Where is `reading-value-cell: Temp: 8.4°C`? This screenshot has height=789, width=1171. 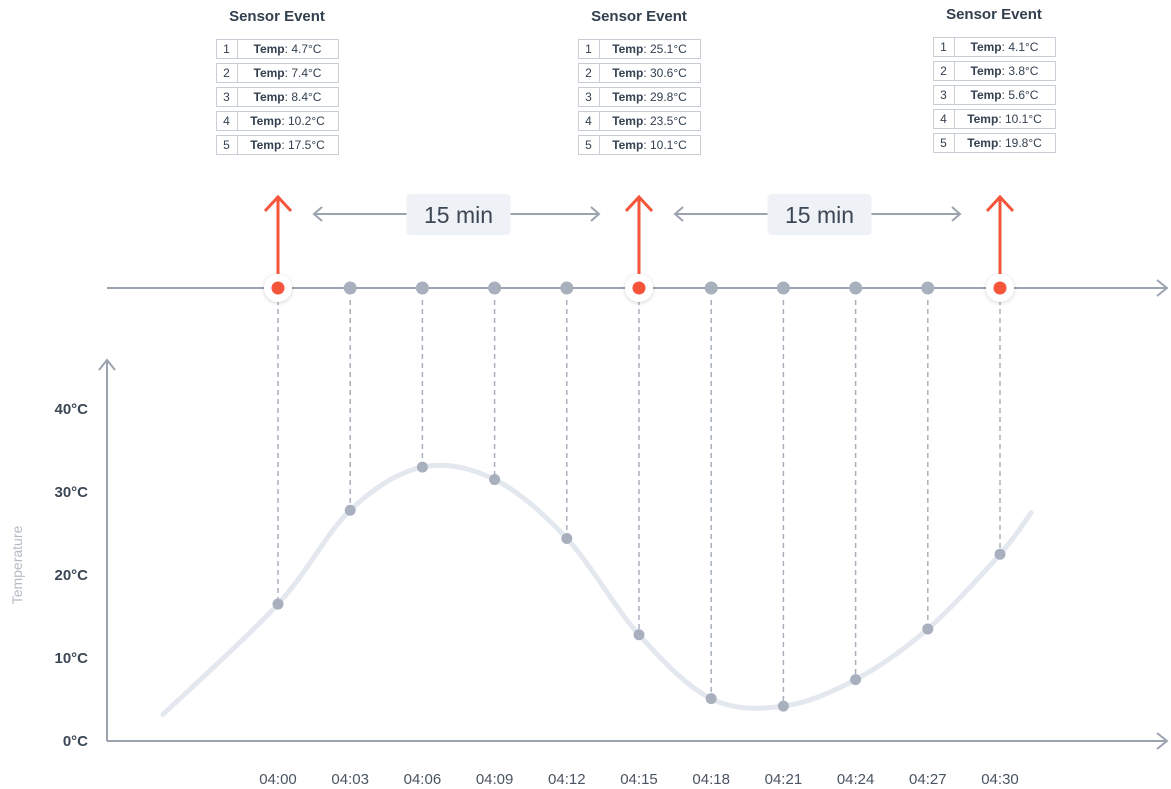
reading-value-cell: Temp: 8.4°C is located at coordinates (287, 97).